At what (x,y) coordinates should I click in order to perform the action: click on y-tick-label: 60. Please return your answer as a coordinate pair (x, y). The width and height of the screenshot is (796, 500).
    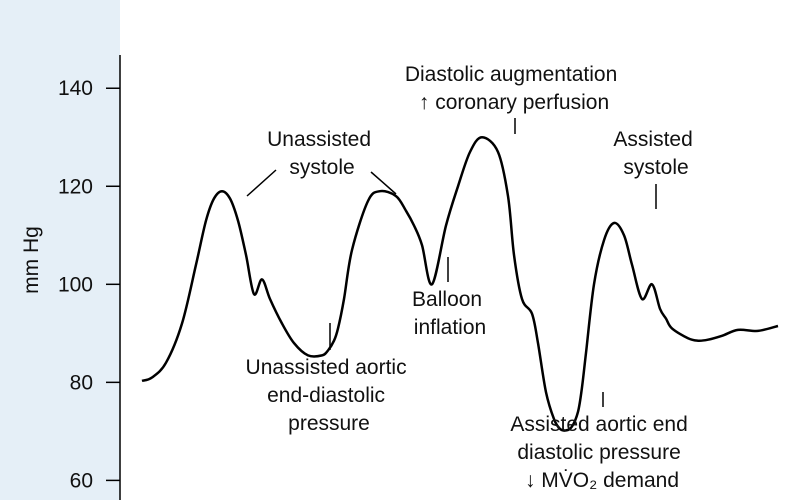
    Looking at the image, I should click on (81, 480).